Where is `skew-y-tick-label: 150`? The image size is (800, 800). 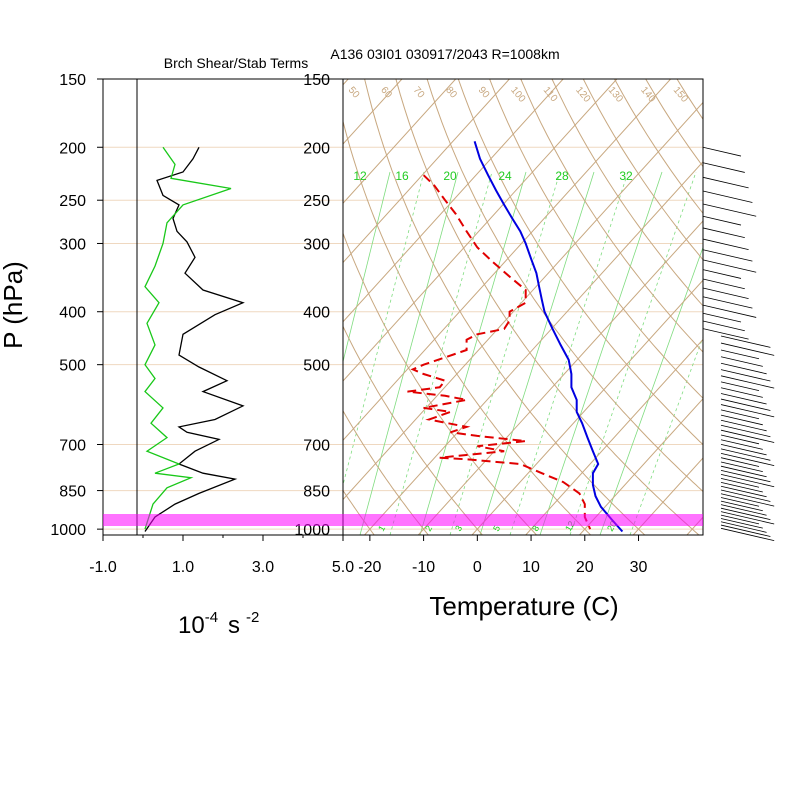
skew-y-tick-label: 150 is located at coordinates (316, 80).